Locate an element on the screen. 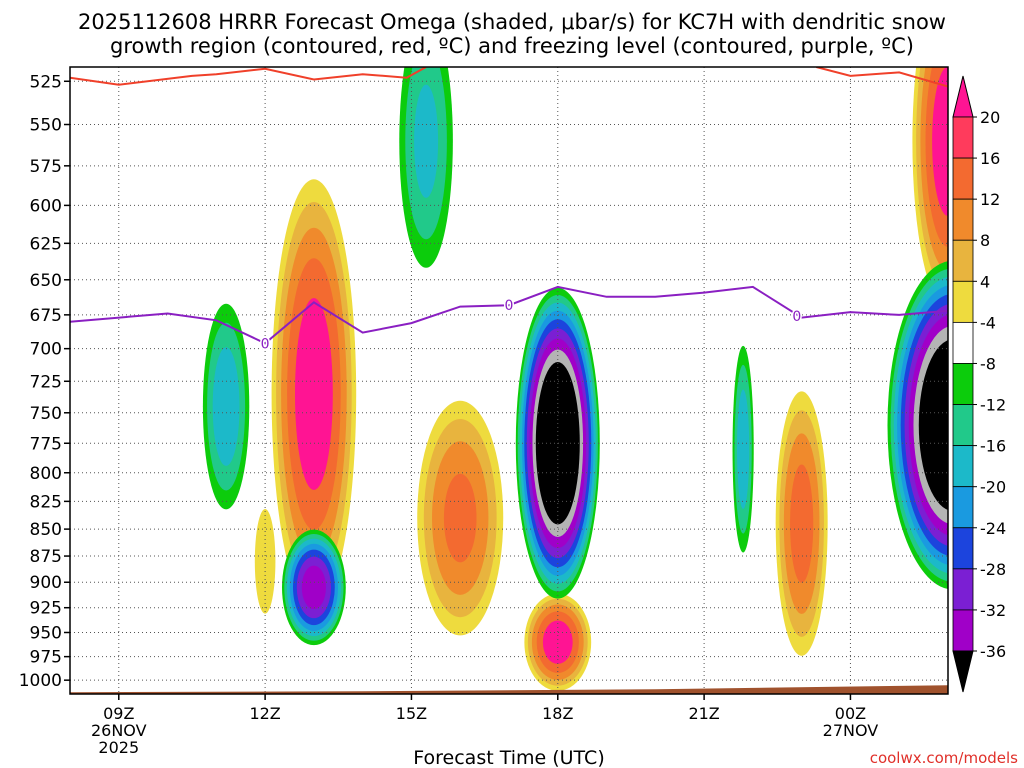 Image resolution: width=1024 pixels, height=768 pixels. downdraft-band-22z is located at coordinates (743, 449).